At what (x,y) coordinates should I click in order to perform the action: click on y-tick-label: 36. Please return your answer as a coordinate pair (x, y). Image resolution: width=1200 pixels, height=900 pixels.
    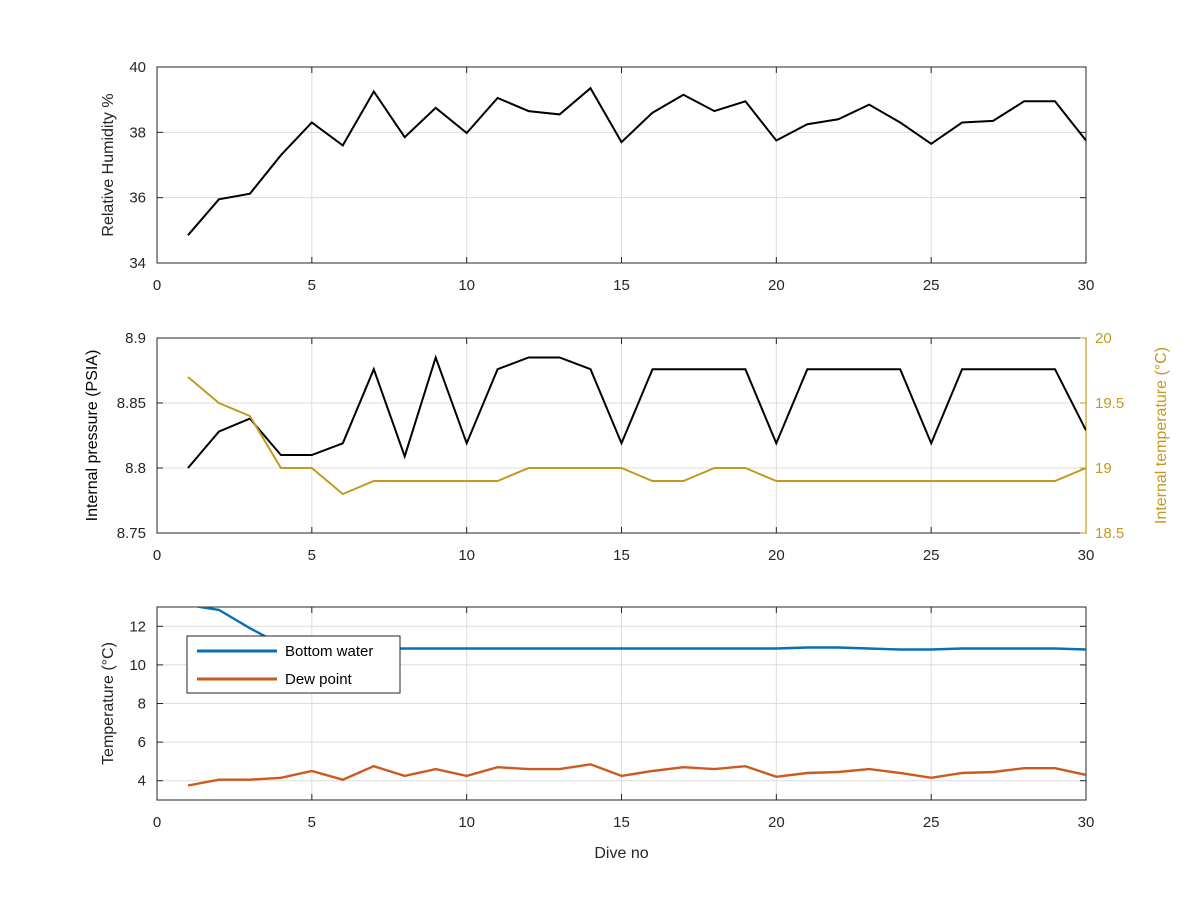
    Looking at the image, I should click on (137, 198).